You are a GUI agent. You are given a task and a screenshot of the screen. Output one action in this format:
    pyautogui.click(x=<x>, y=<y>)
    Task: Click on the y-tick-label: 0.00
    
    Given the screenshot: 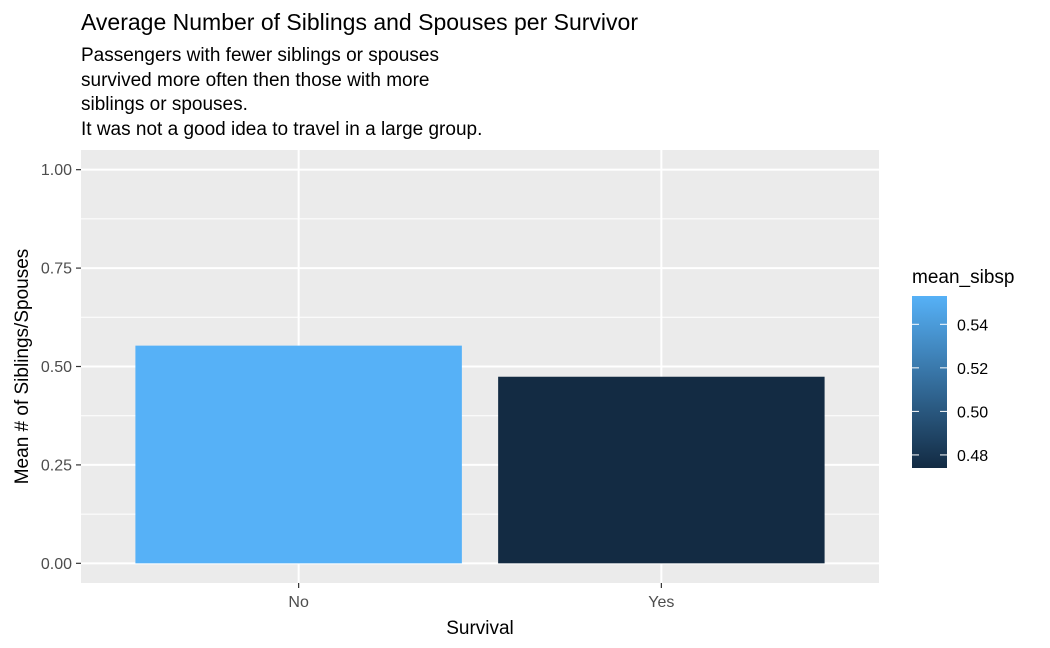 What is the action you would take?
    pyautogui.click(x=56, y=564)
    